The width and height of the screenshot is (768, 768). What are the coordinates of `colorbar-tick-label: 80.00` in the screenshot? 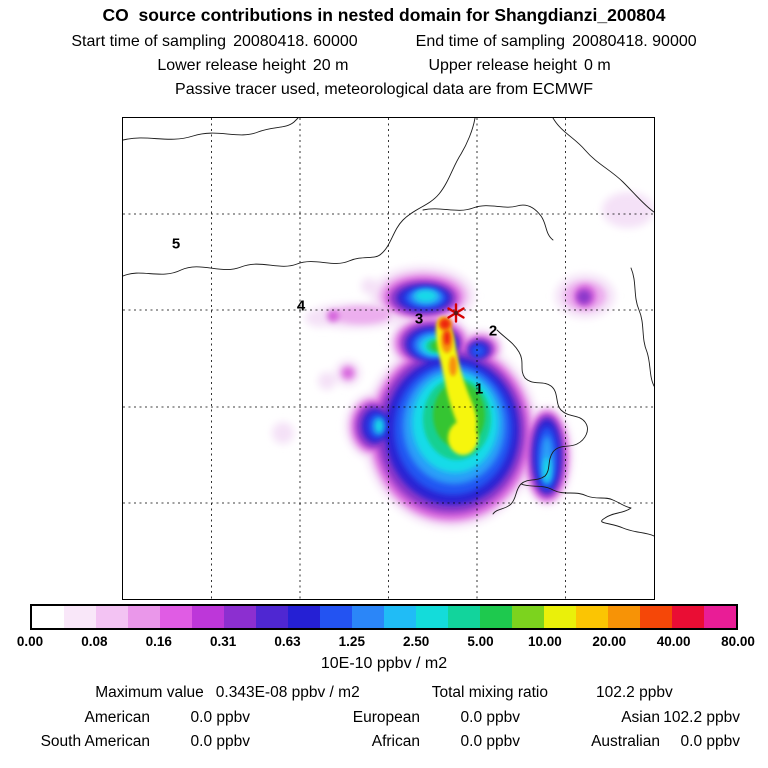 It's located at (738, 641).